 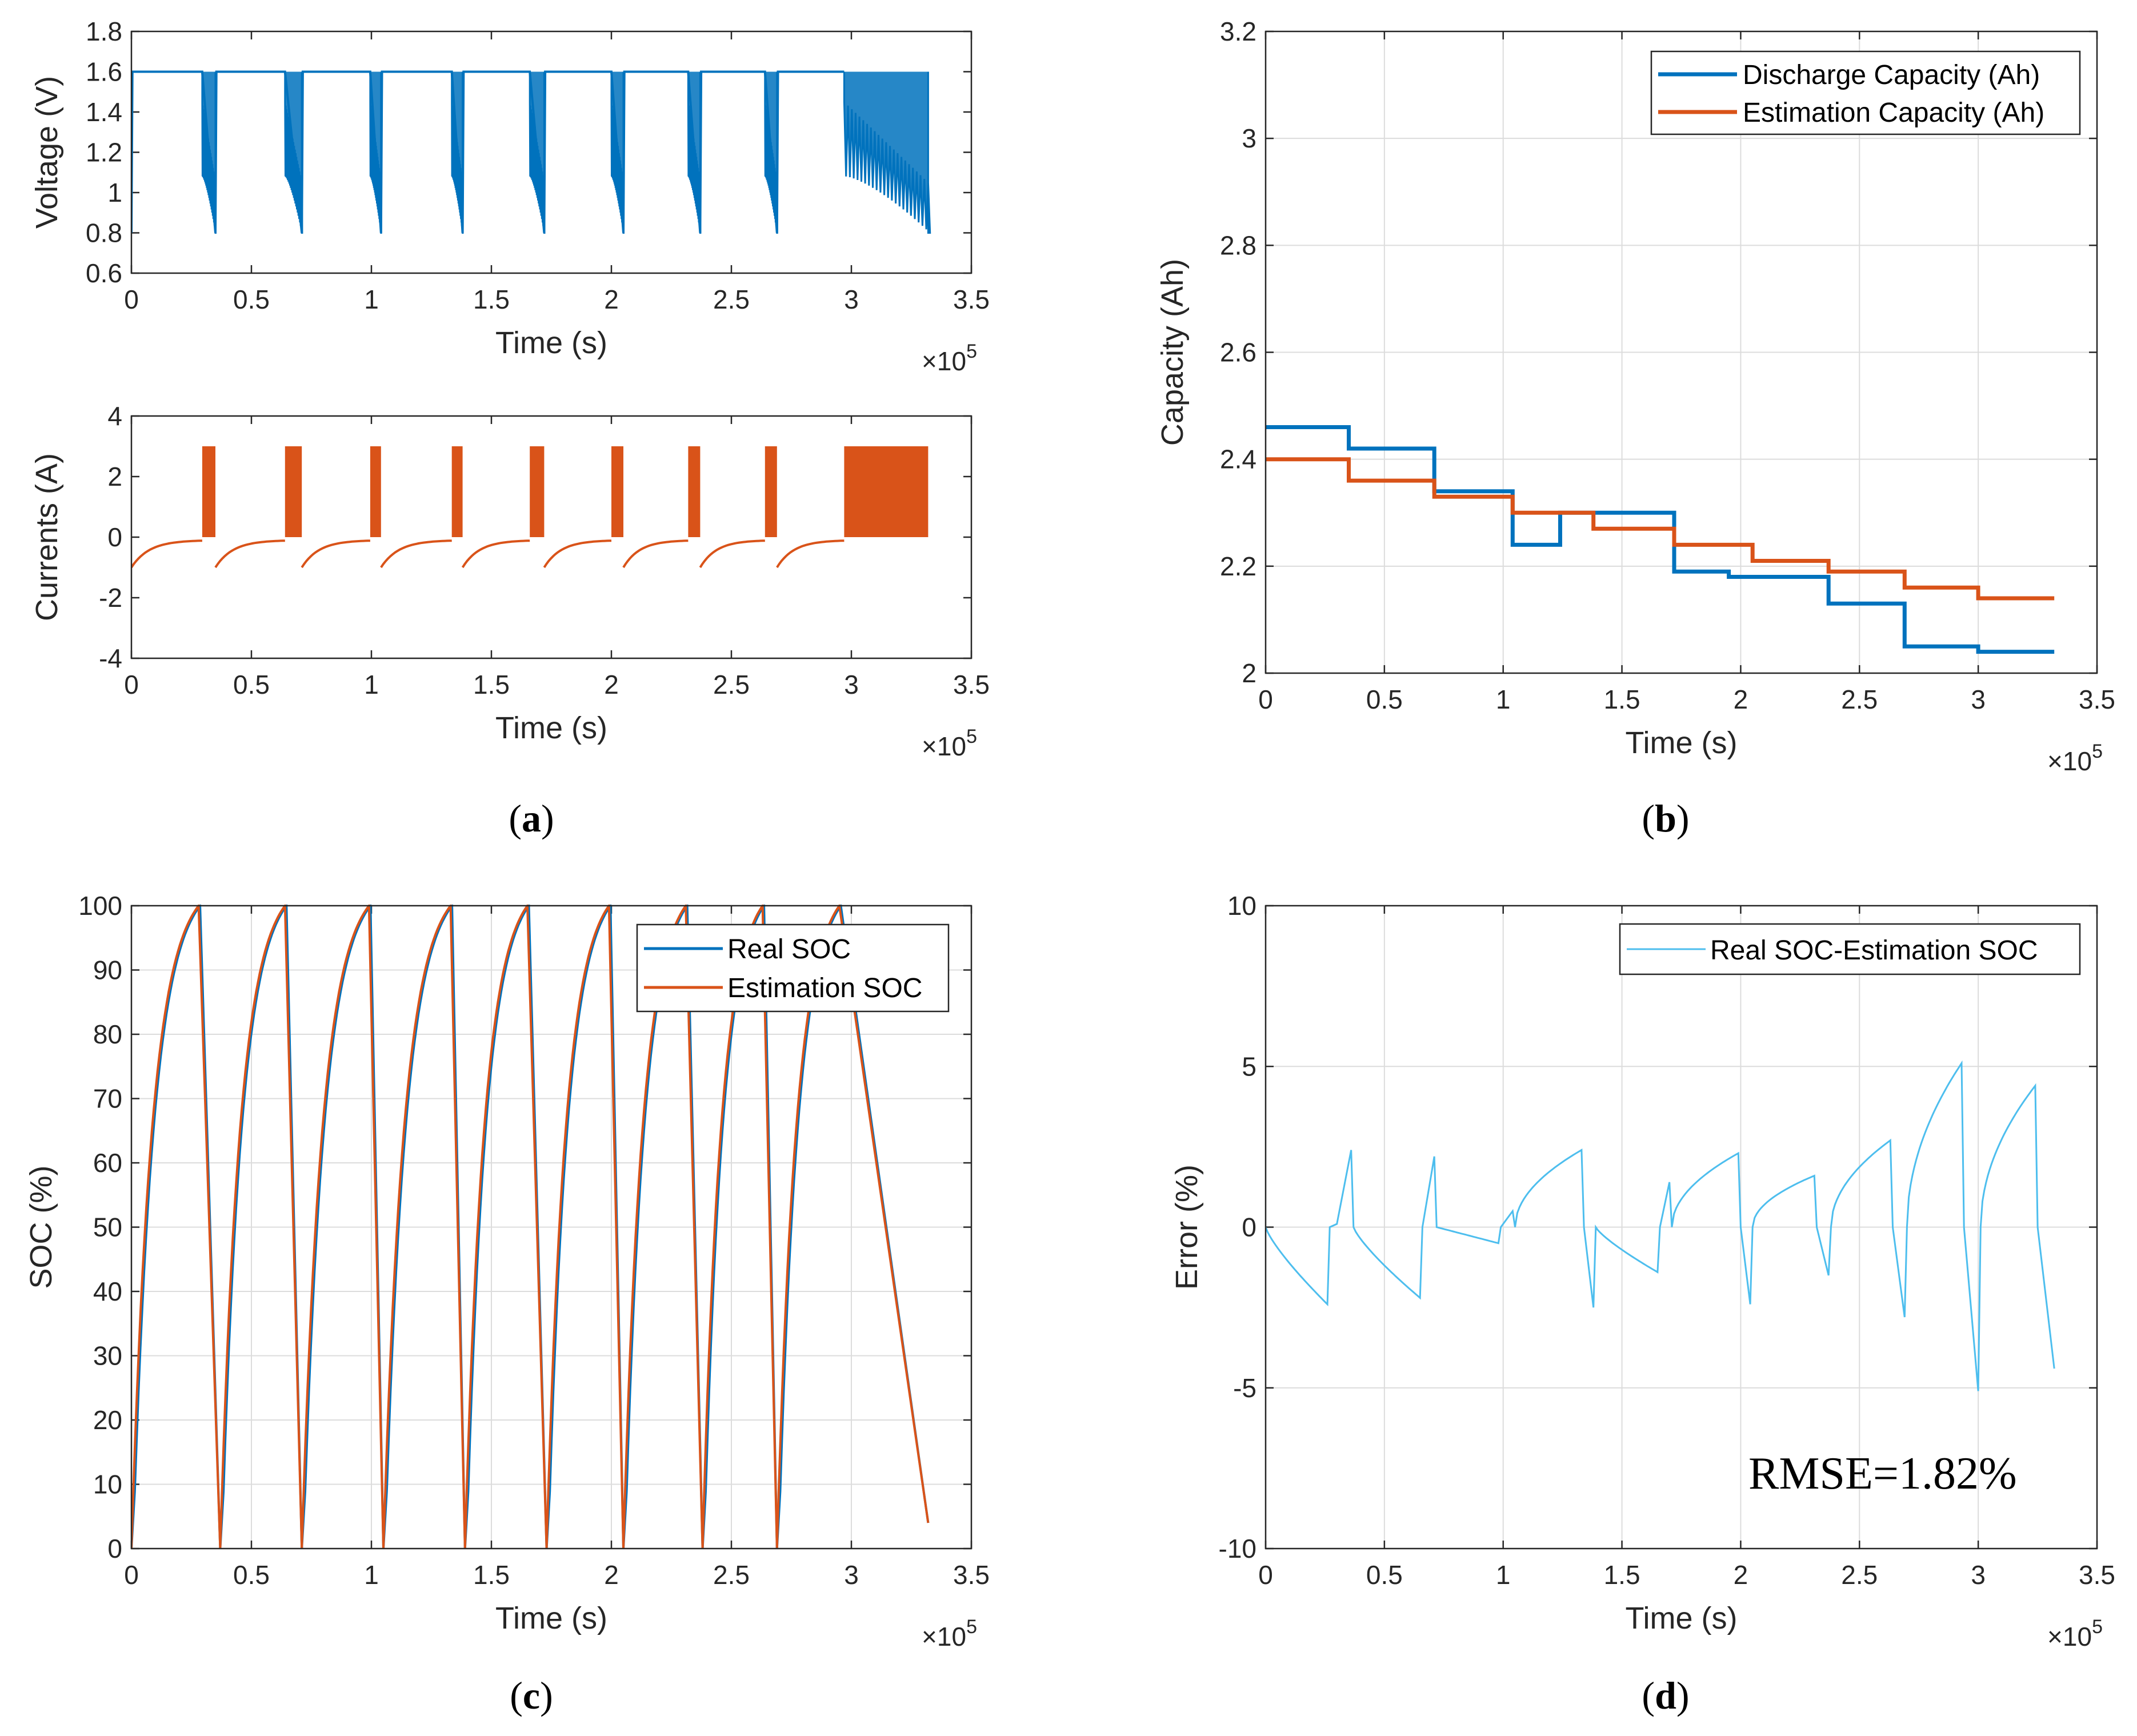 What do you see at coordinates (47, 537) in the screenshot?
I see `y-axis-label: Currents (A)` at bounding box center [47, 537].